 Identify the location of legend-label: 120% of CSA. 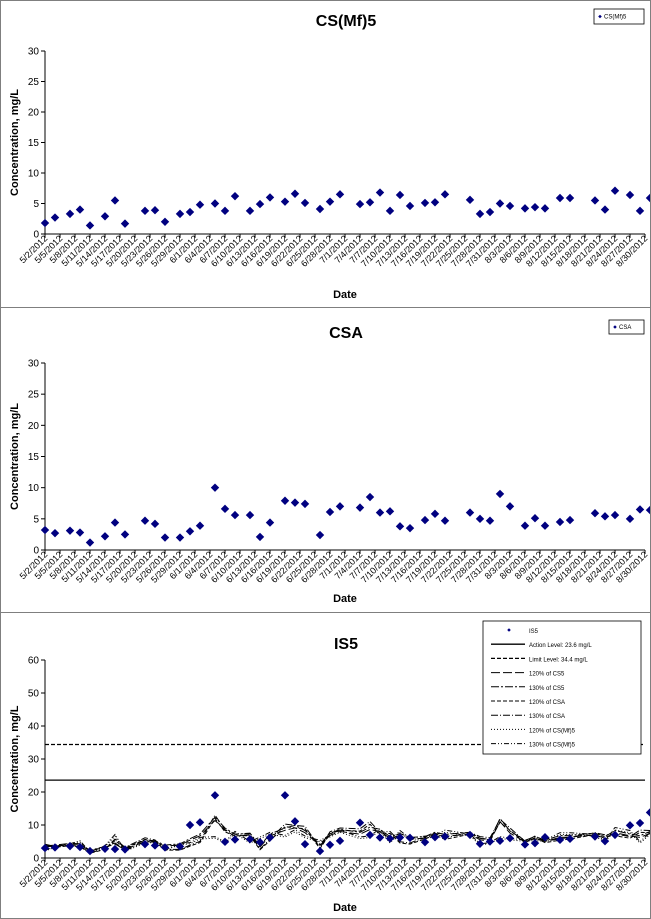
(547, 703).